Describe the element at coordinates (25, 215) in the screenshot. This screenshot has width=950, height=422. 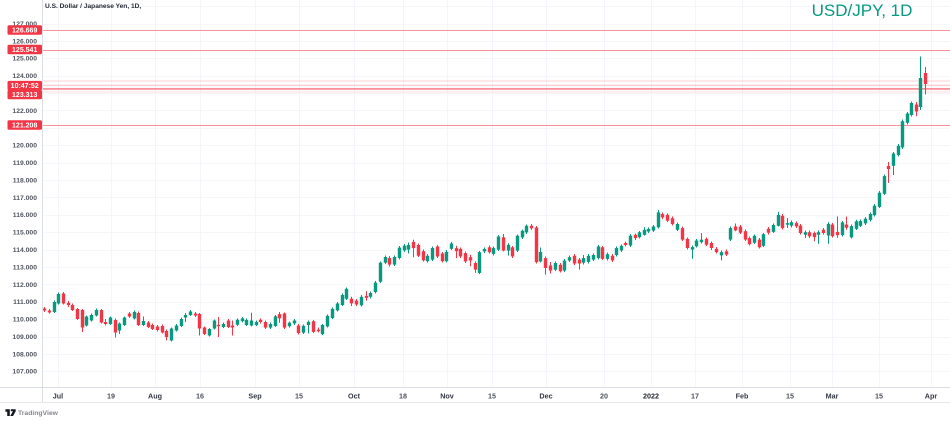
I see `svg-text: 116.000` at that location.